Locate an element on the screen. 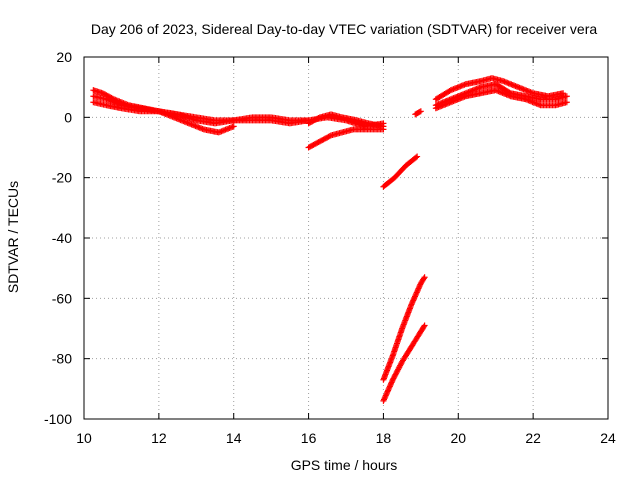 The image size is (640, 480). series-track-f is located at coordinates (400, 171).